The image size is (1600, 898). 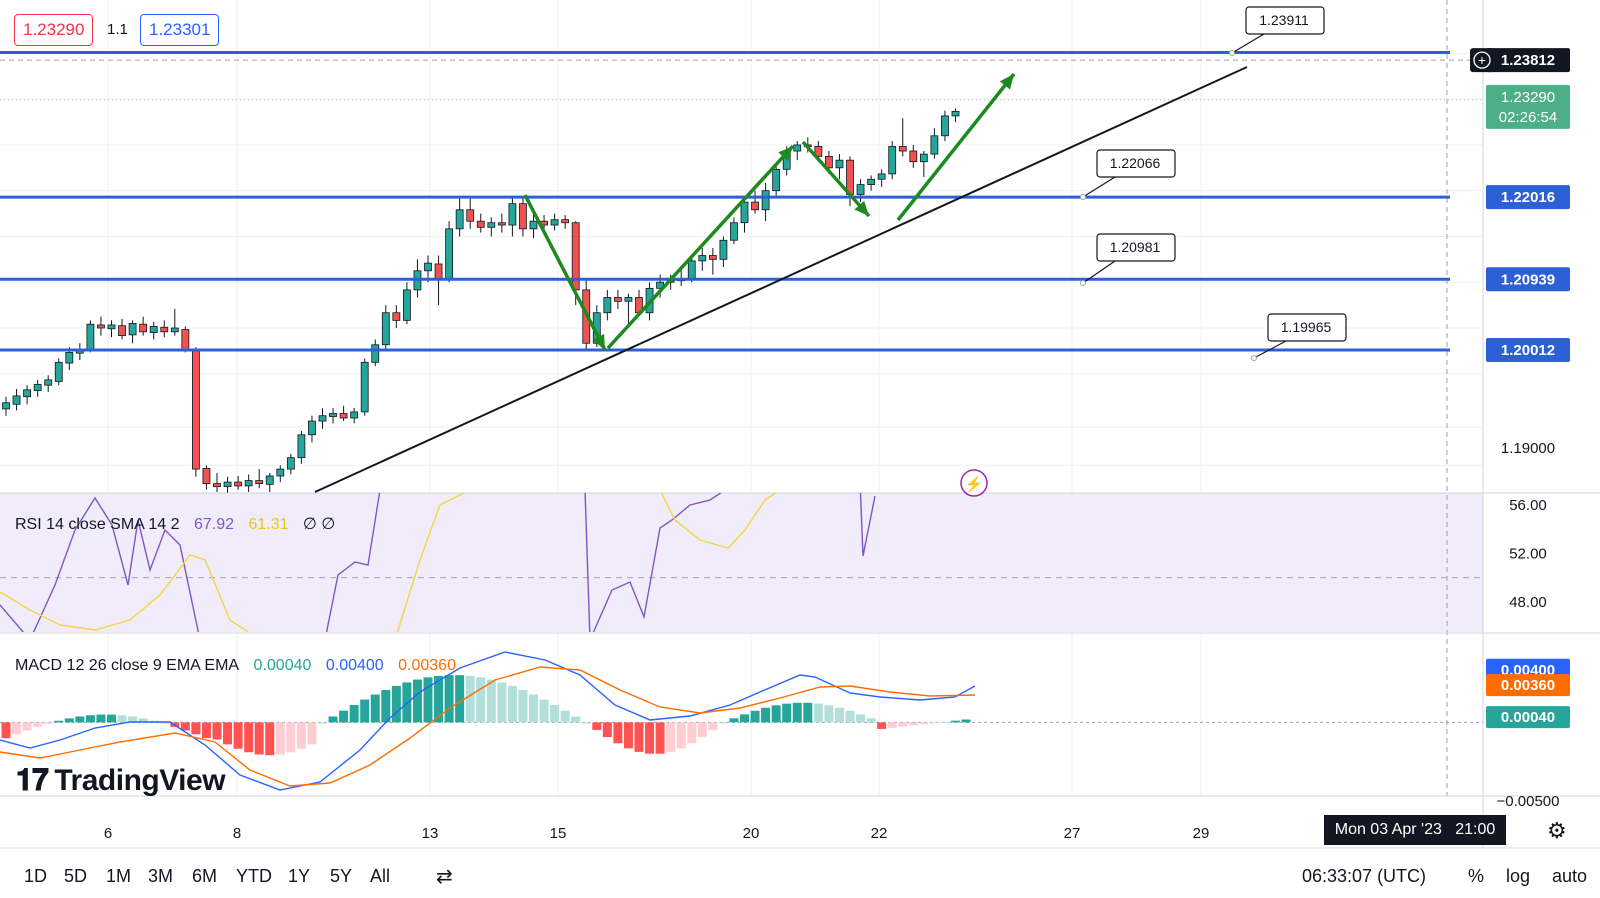 What do you see at coordinates (36, 876) in the screenshot?
I see `range-button-1d: 1D` at bounding box center [36, 876].